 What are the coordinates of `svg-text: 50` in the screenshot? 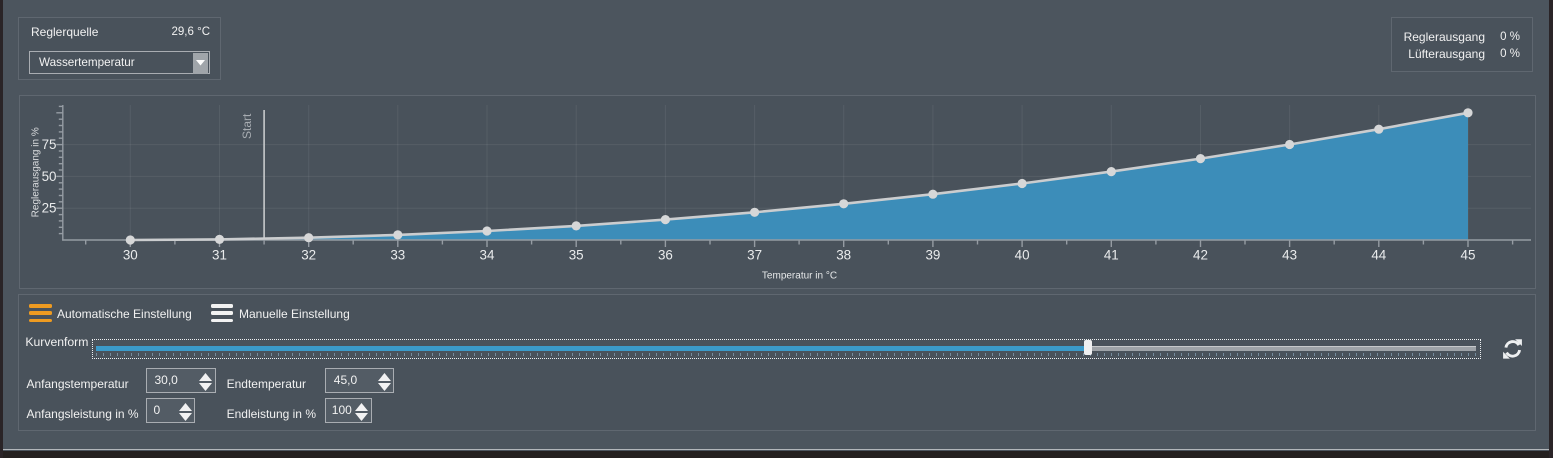 It's located at (49, 176).